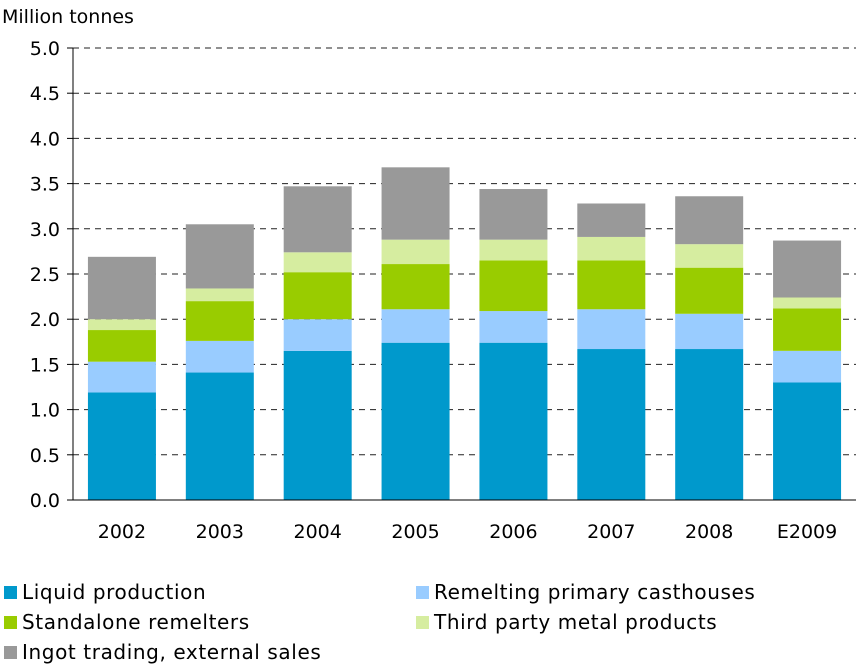 The width and height of the screenshot is (864, 670). Describe the element at coordinates (45, 320) in the screenshot. I see `y-tick-label: 2.0` at that location.